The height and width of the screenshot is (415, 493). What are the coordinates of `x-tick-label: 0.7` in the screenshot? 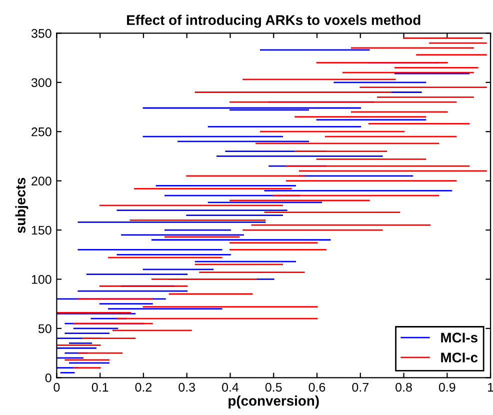 It's located at (360, 387).